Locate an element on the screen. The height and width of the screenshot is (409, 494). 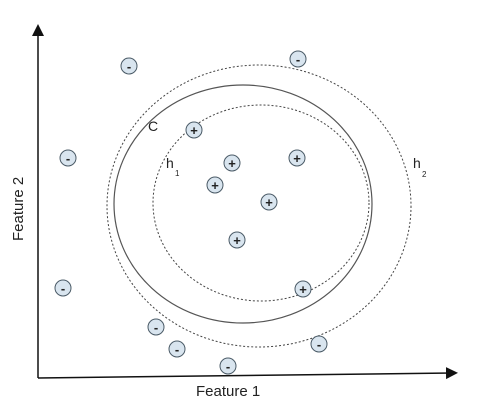
y-axis-label: Feature 2 is located at coordinates (18, 209).